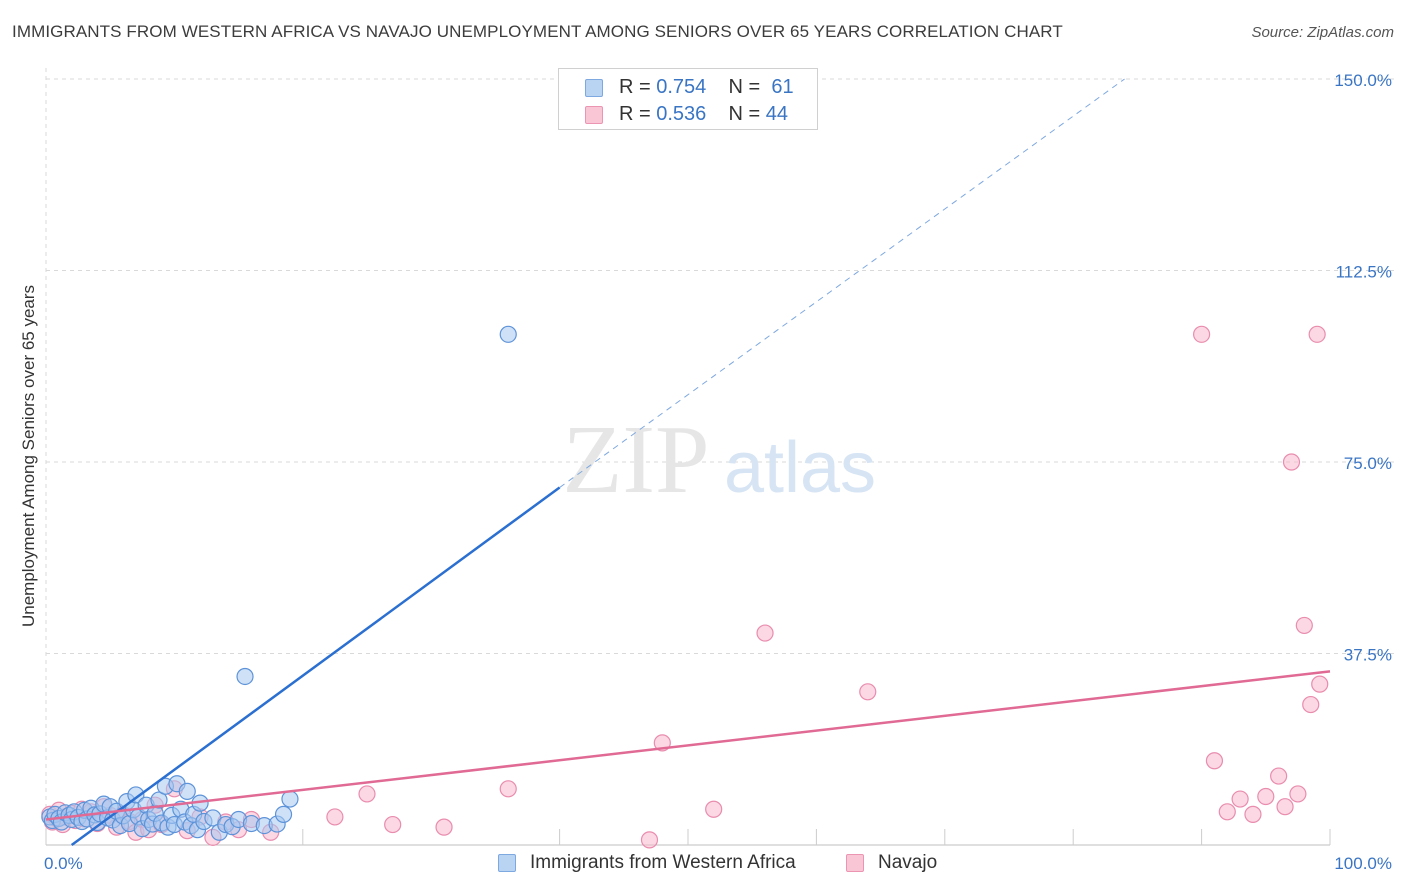 The height and width of the screenshot is (892, 1406). I want to click on series-legend: Immigrants from Western Africa Navajo, so click(703, 864).